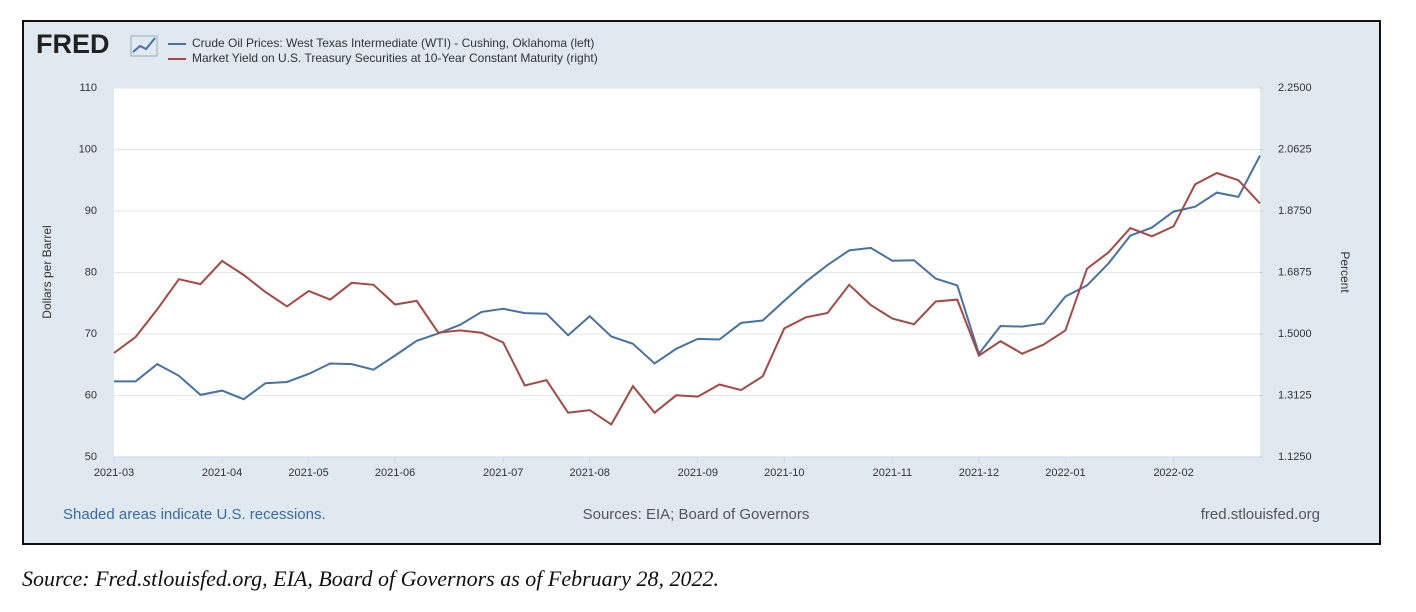 Image resolution: width=1416 pixels, height=612 pixels. I want to click on y-tick-label: 70, so click(91, 334).